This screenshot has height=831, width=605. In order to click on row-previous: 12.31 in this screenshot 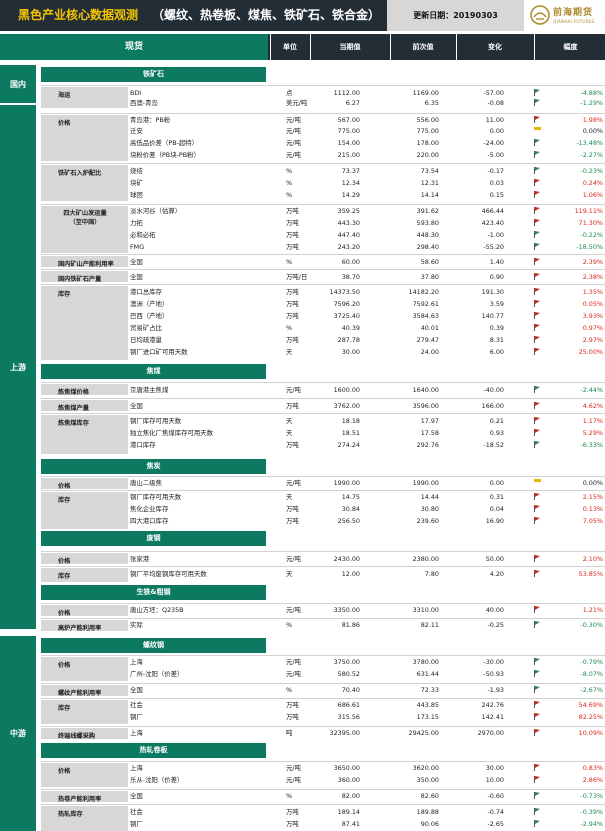, I will do `click(429, 183)`.